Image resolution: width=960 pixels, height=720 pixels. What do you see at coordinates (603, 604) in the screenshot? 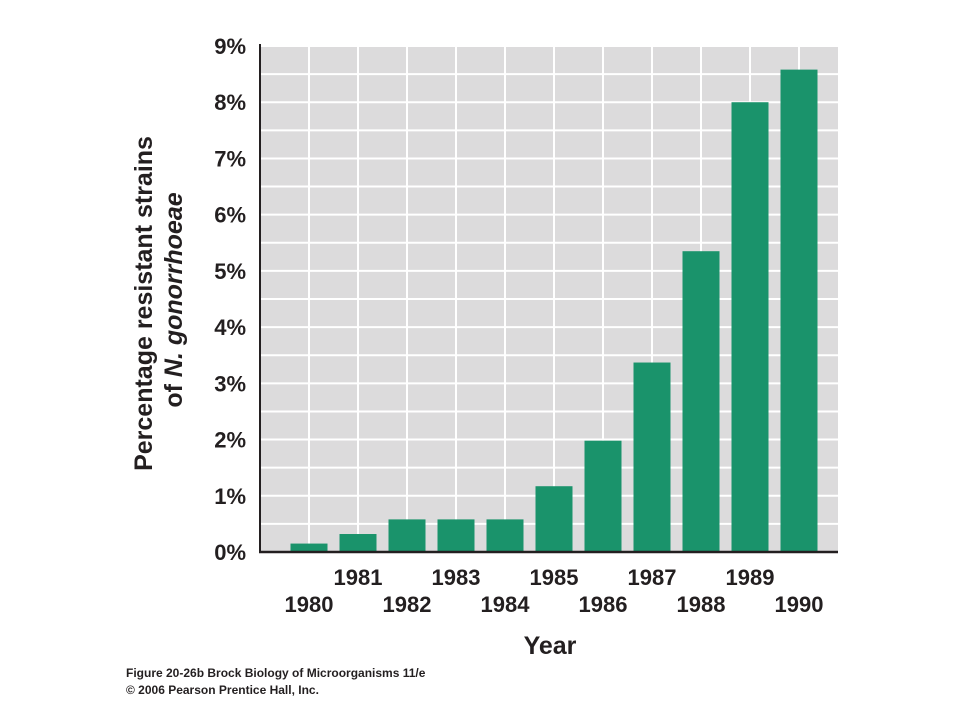
I see `x-tick-label-1986: 1986` at bounding box center [603, 604].